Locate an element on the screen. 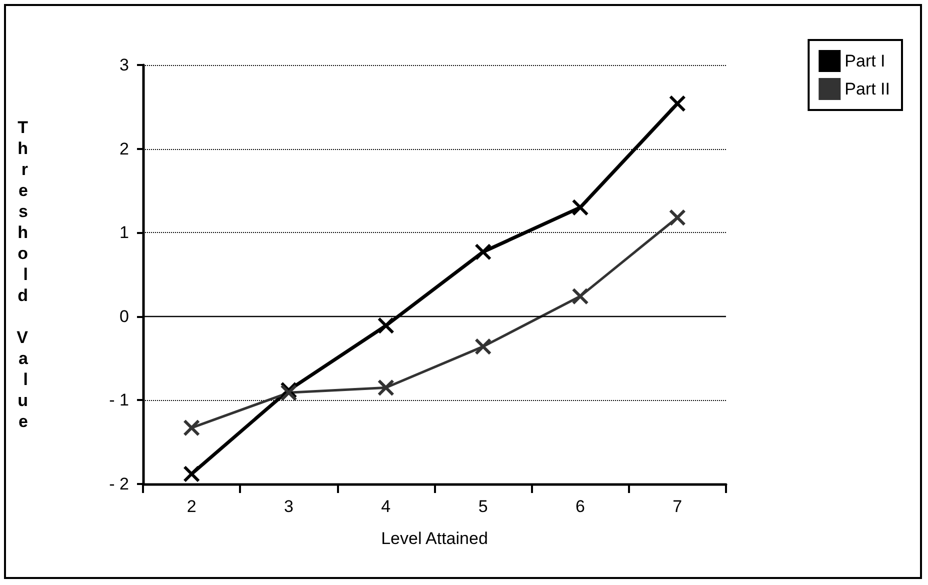 This screenshot has width=928, height=585. legend-label: Part I is located at coordinates (865, 61).